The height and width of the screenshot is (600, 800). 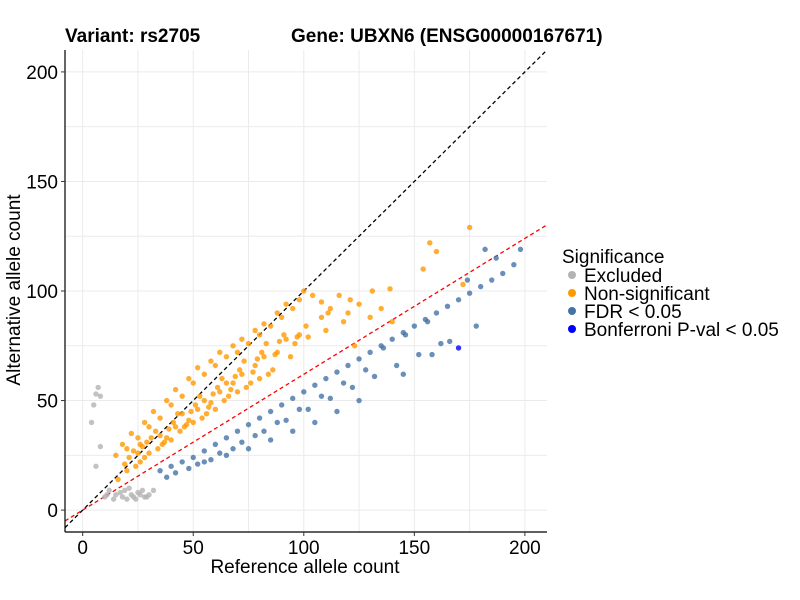 I want to click on y-tick-label: 200, so click(x=42, y=73).